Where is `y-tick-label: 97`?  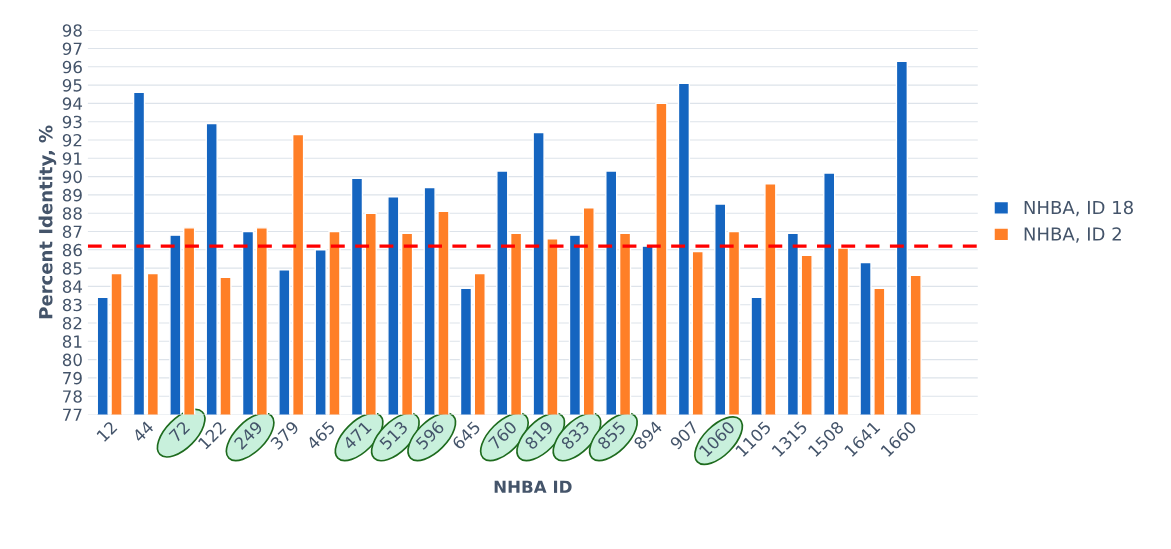
y-tick-label: 97 is located at coordinates (72, 49).